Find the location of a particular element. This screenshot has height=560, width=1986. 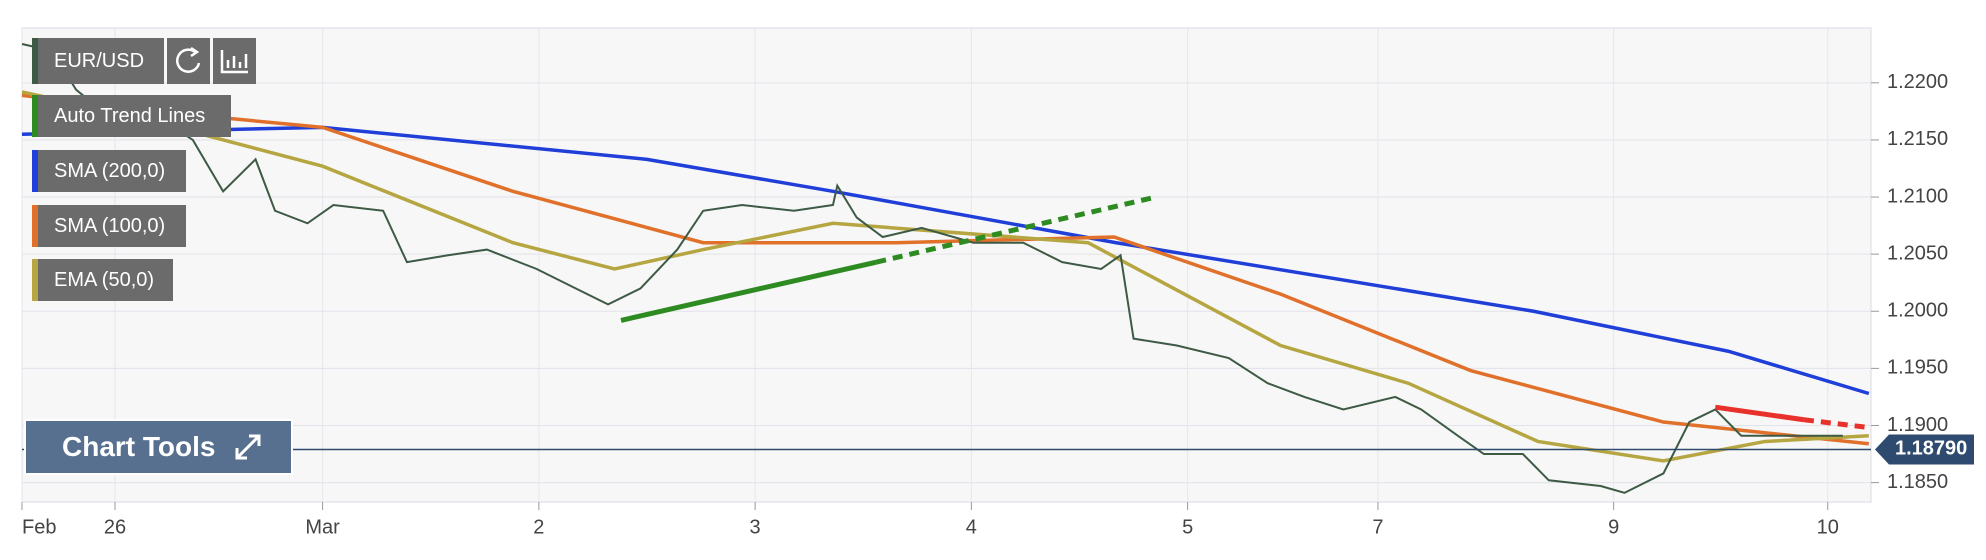

x-tick-label: 7 is located at coordinates (1377, 527).